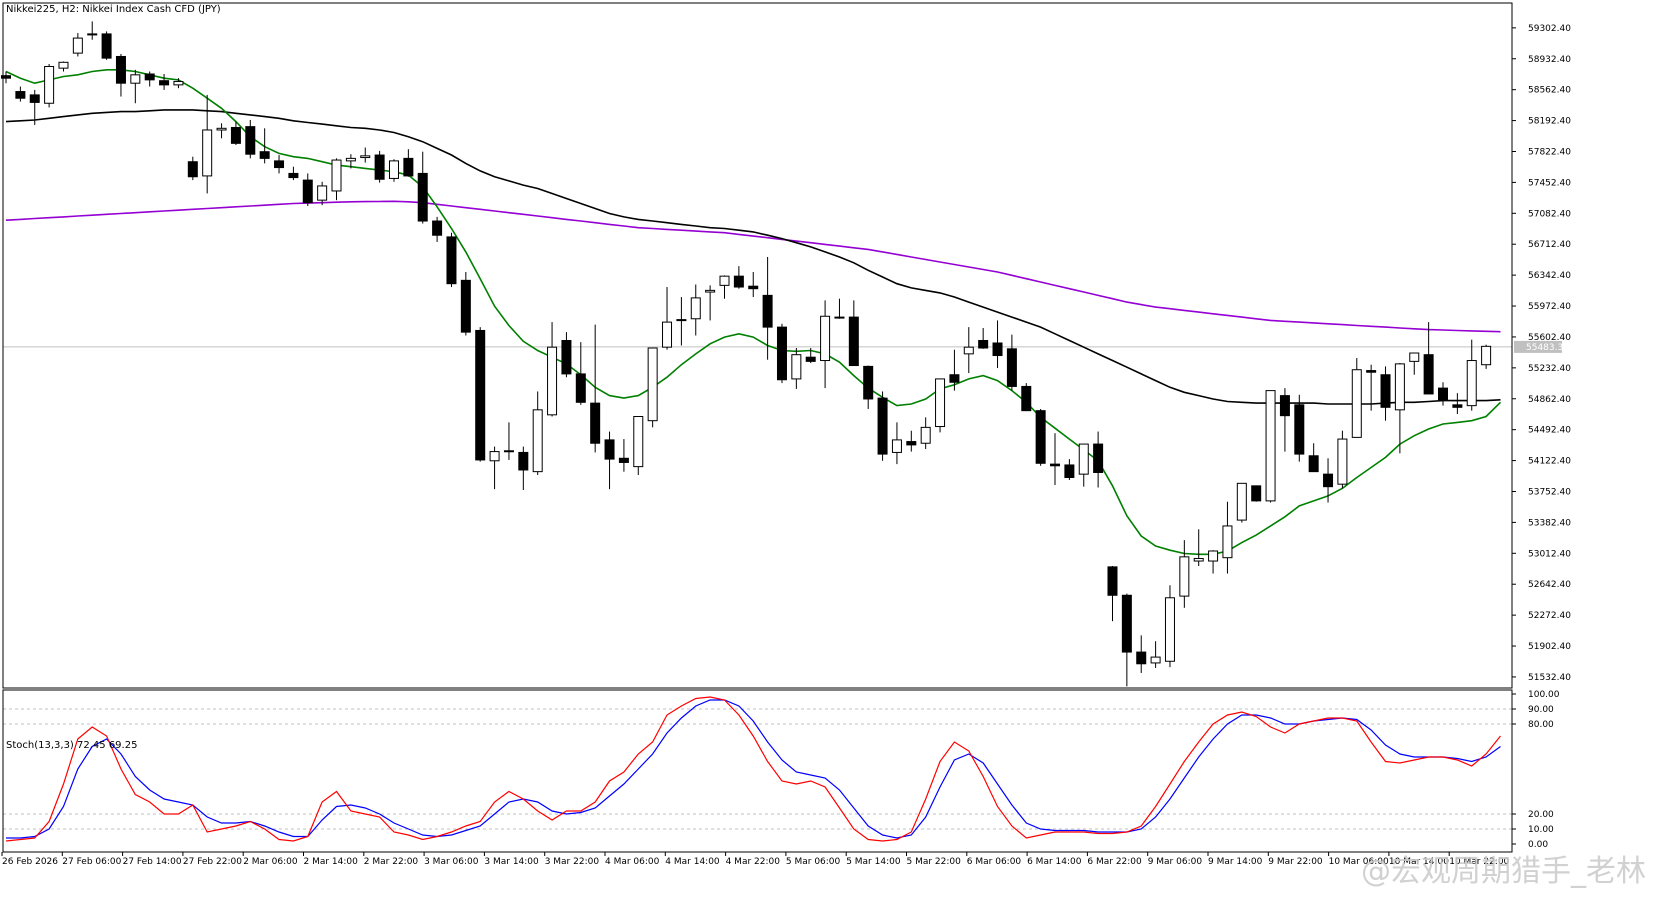  I want to click on time-tick-label: 4 Mar 22:00, so click(753, 862).